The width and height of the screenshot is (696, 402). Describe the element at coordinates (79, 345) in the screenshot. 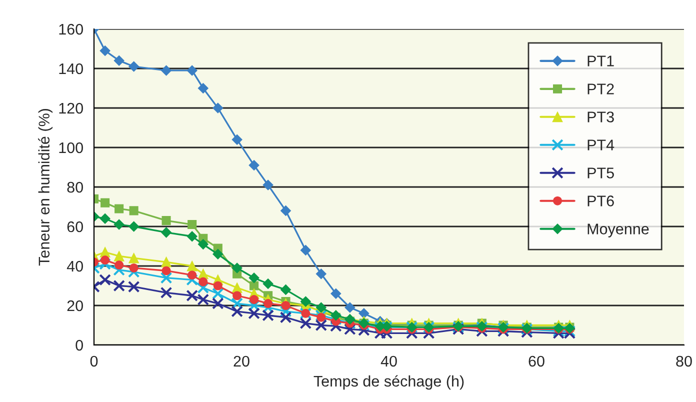

I see `y-tick-label: 0` at that location.